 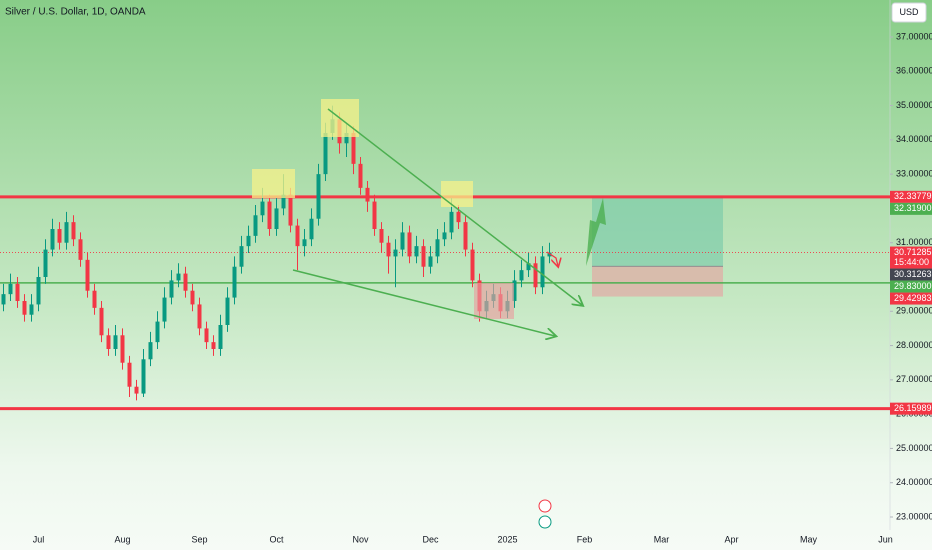 What do you see at coordinates (914, 345) in the screenshot?
I see `y-tick-label: 28.00000` at bounding box center [914, 345].